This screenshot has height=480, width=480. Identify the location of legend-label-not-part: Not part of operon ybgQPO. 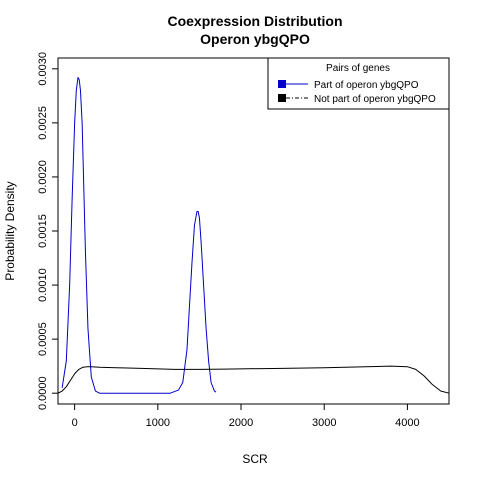
(375, 99).